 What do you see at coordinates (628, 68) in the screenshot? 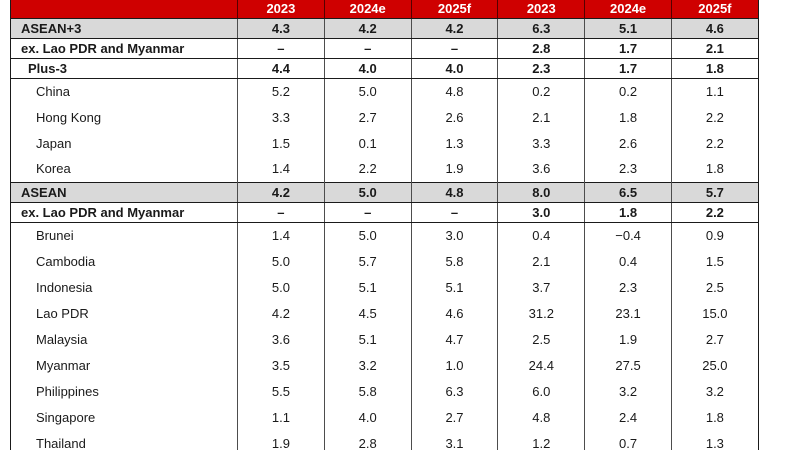
I see `value-cell: 1.7` at bounding box center [628, 68].